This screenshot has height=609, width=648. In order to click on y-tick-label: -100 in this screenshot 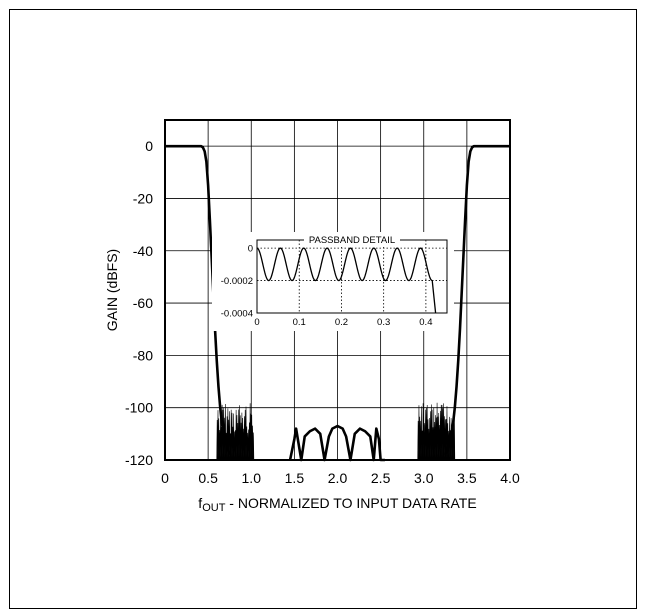, I will do `click(139, 408)`.